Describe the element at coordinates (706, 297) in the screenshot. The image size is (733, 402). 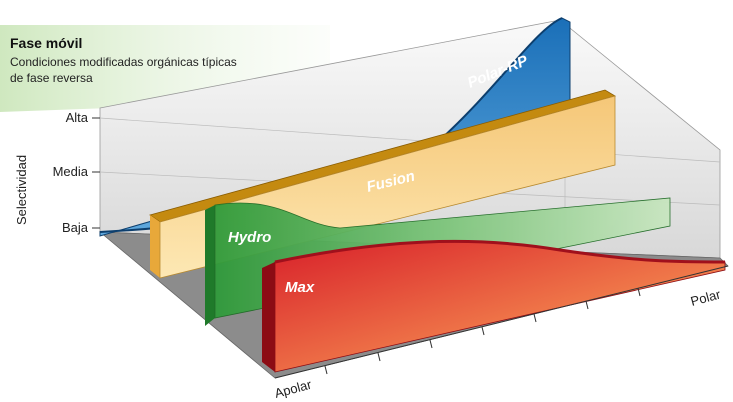
I see `x-axis-label: Polar` at that location.